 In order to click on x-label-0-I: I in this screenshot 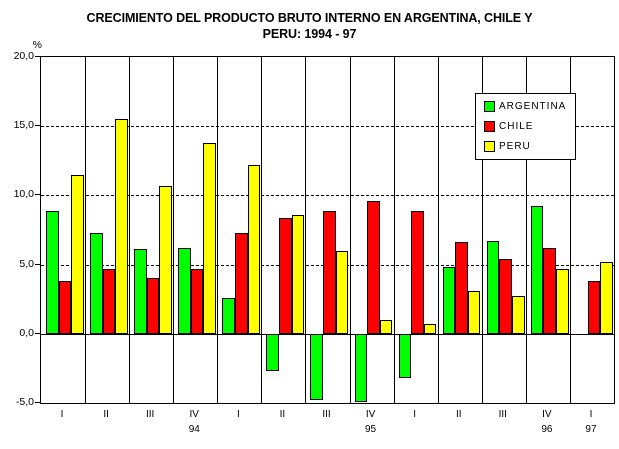, I will do `click(62, 414)`.